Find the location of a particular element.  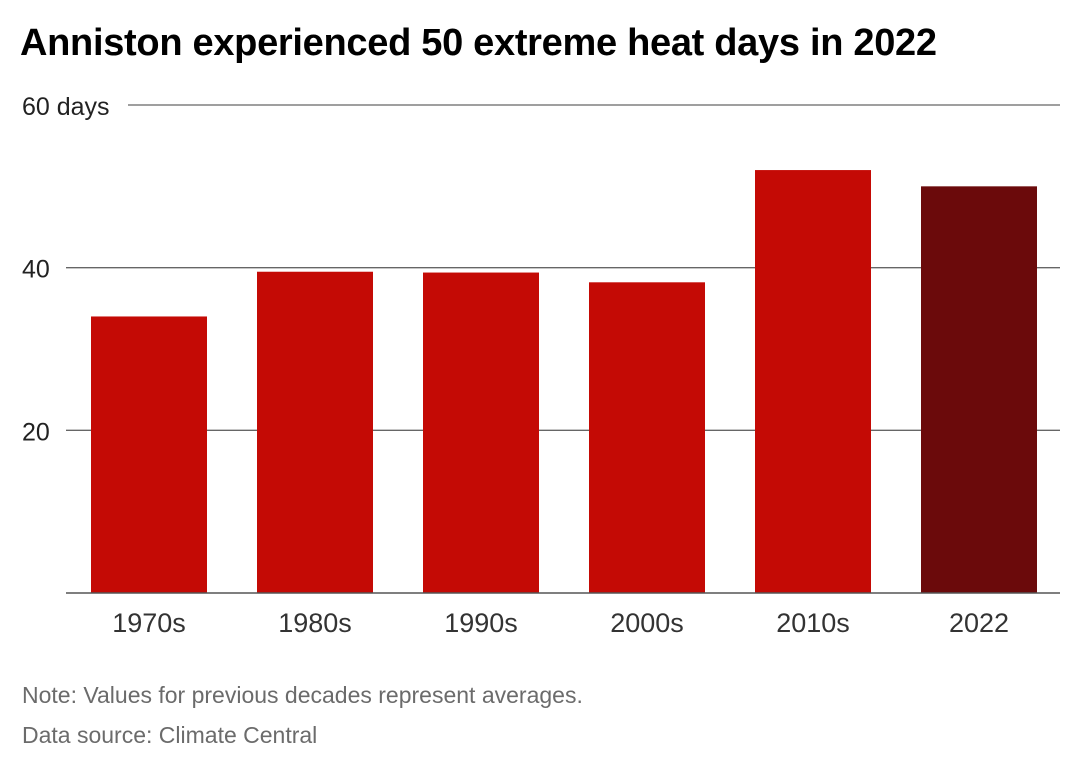

x-tick-label: 1970s is located at coordinates (149, 623).